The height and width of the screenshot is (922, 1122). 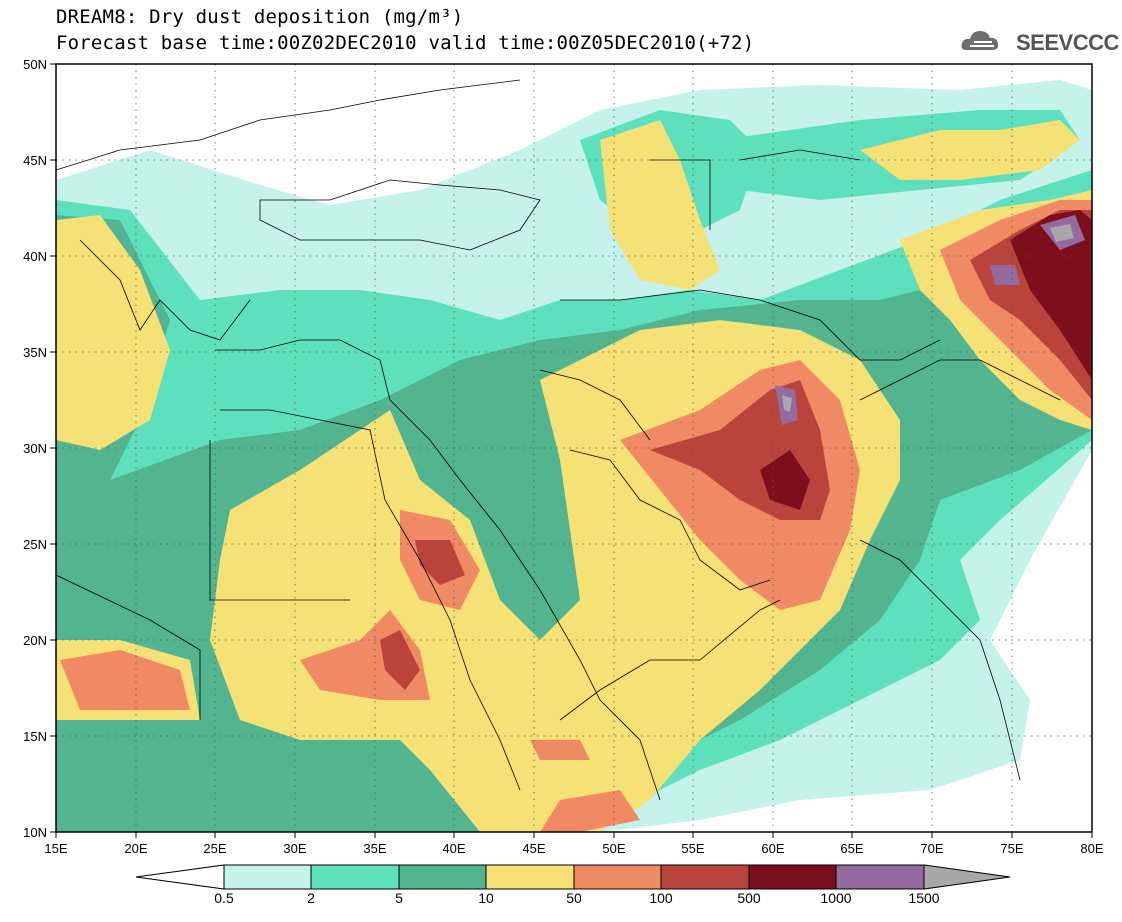 What do you see at coordinates (453, 848) in the screenshot?
I see `x-label-40e: 40E` at bounding box center [453, 848].